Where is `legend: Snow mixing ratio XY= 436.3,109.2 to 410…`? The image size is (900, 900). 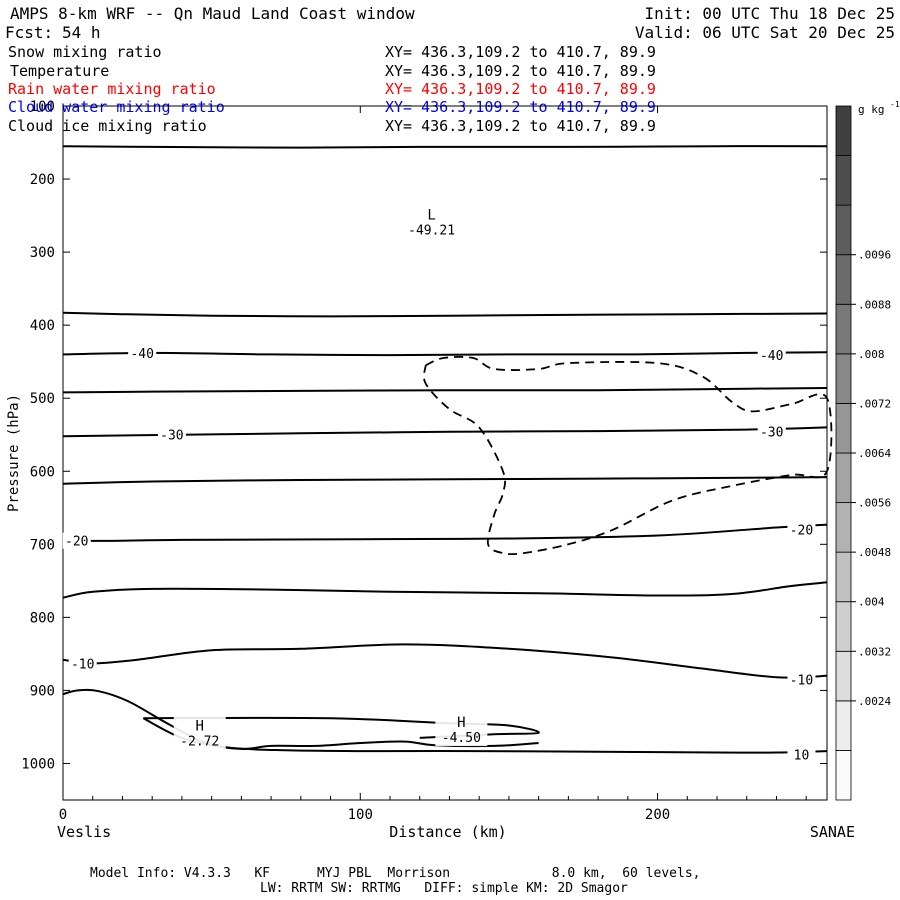 legend: Snow mixing ratio XY= 436.3,109.2 to 410… is located at coordinates (332, 89).